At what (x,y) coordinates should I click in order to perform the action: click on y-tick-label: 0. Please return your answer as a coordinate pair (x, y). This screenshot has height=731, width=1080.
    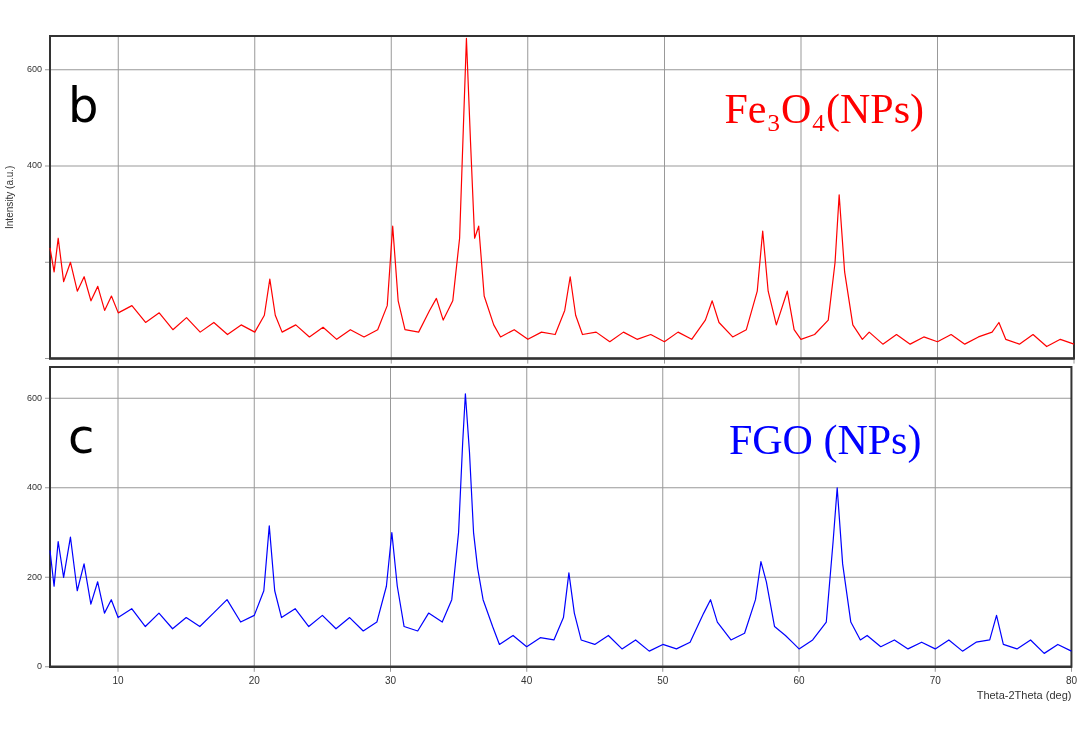
    Looking at the image, I should click on (39, 666).